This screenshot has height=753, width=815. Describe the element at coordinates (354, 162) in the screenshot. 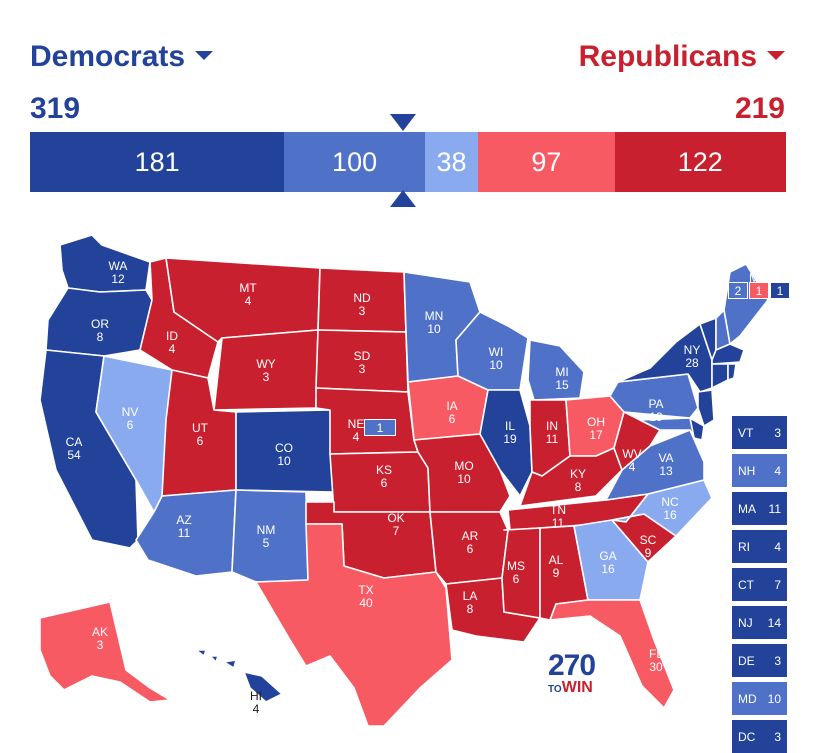

I see `bar-segment-likely-d: 100` at that location.